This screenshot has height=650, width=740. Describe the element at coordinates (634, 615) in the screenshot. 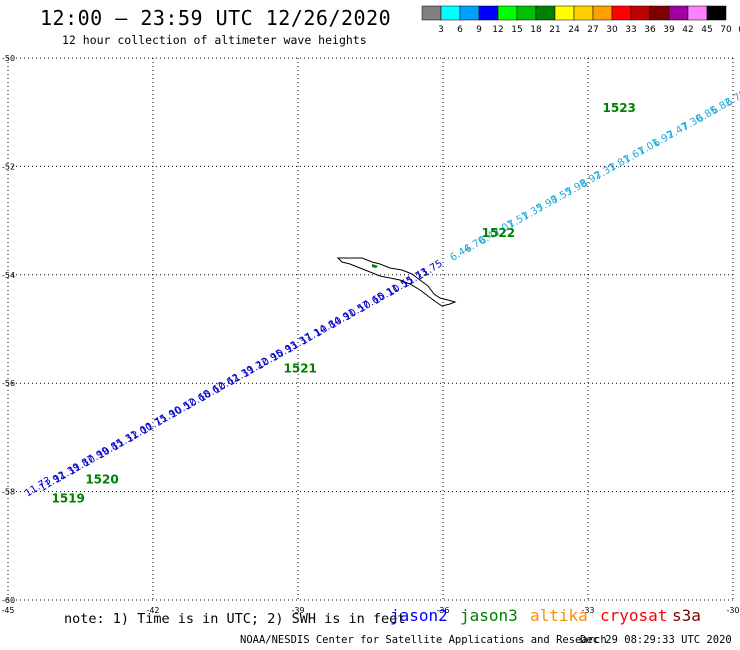

I see `legend-cryosat: cryosat` at that location.